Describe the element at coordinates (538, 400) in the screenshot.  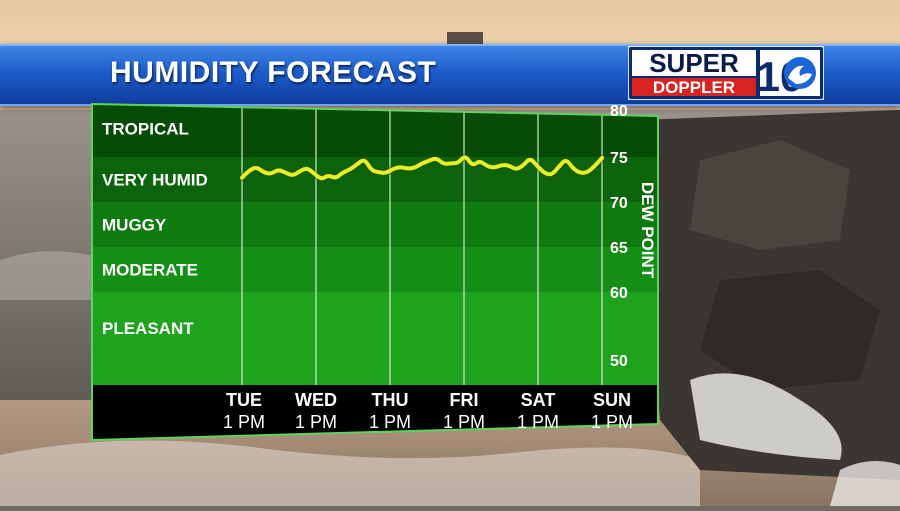
I see `x-day-label: SAT` at that location.